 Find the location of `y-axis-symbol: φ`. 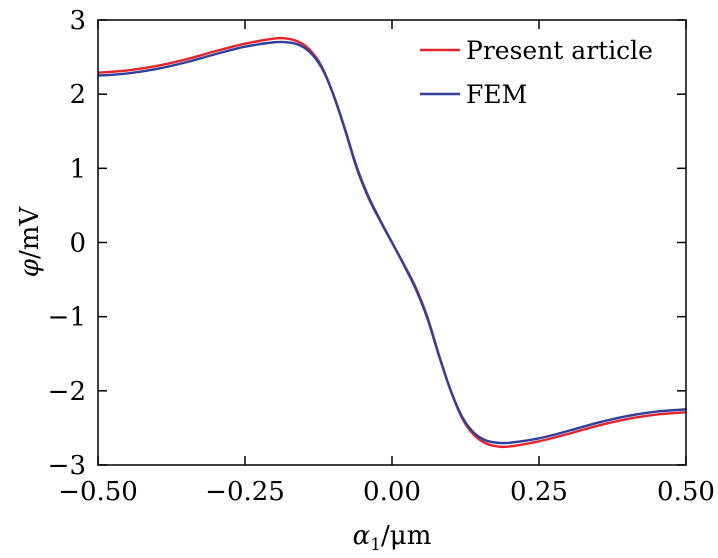

y-axis-symbol: φ is located at coordinates (30, 267).